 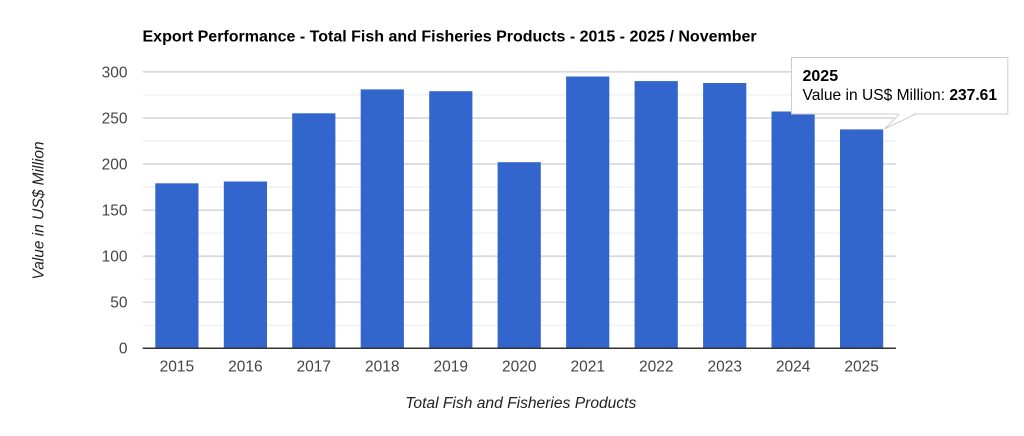 What do you see at coordinates (119, 303) in the screenshot?
I see `svg-text: 50` at bounding box center [119, 303].